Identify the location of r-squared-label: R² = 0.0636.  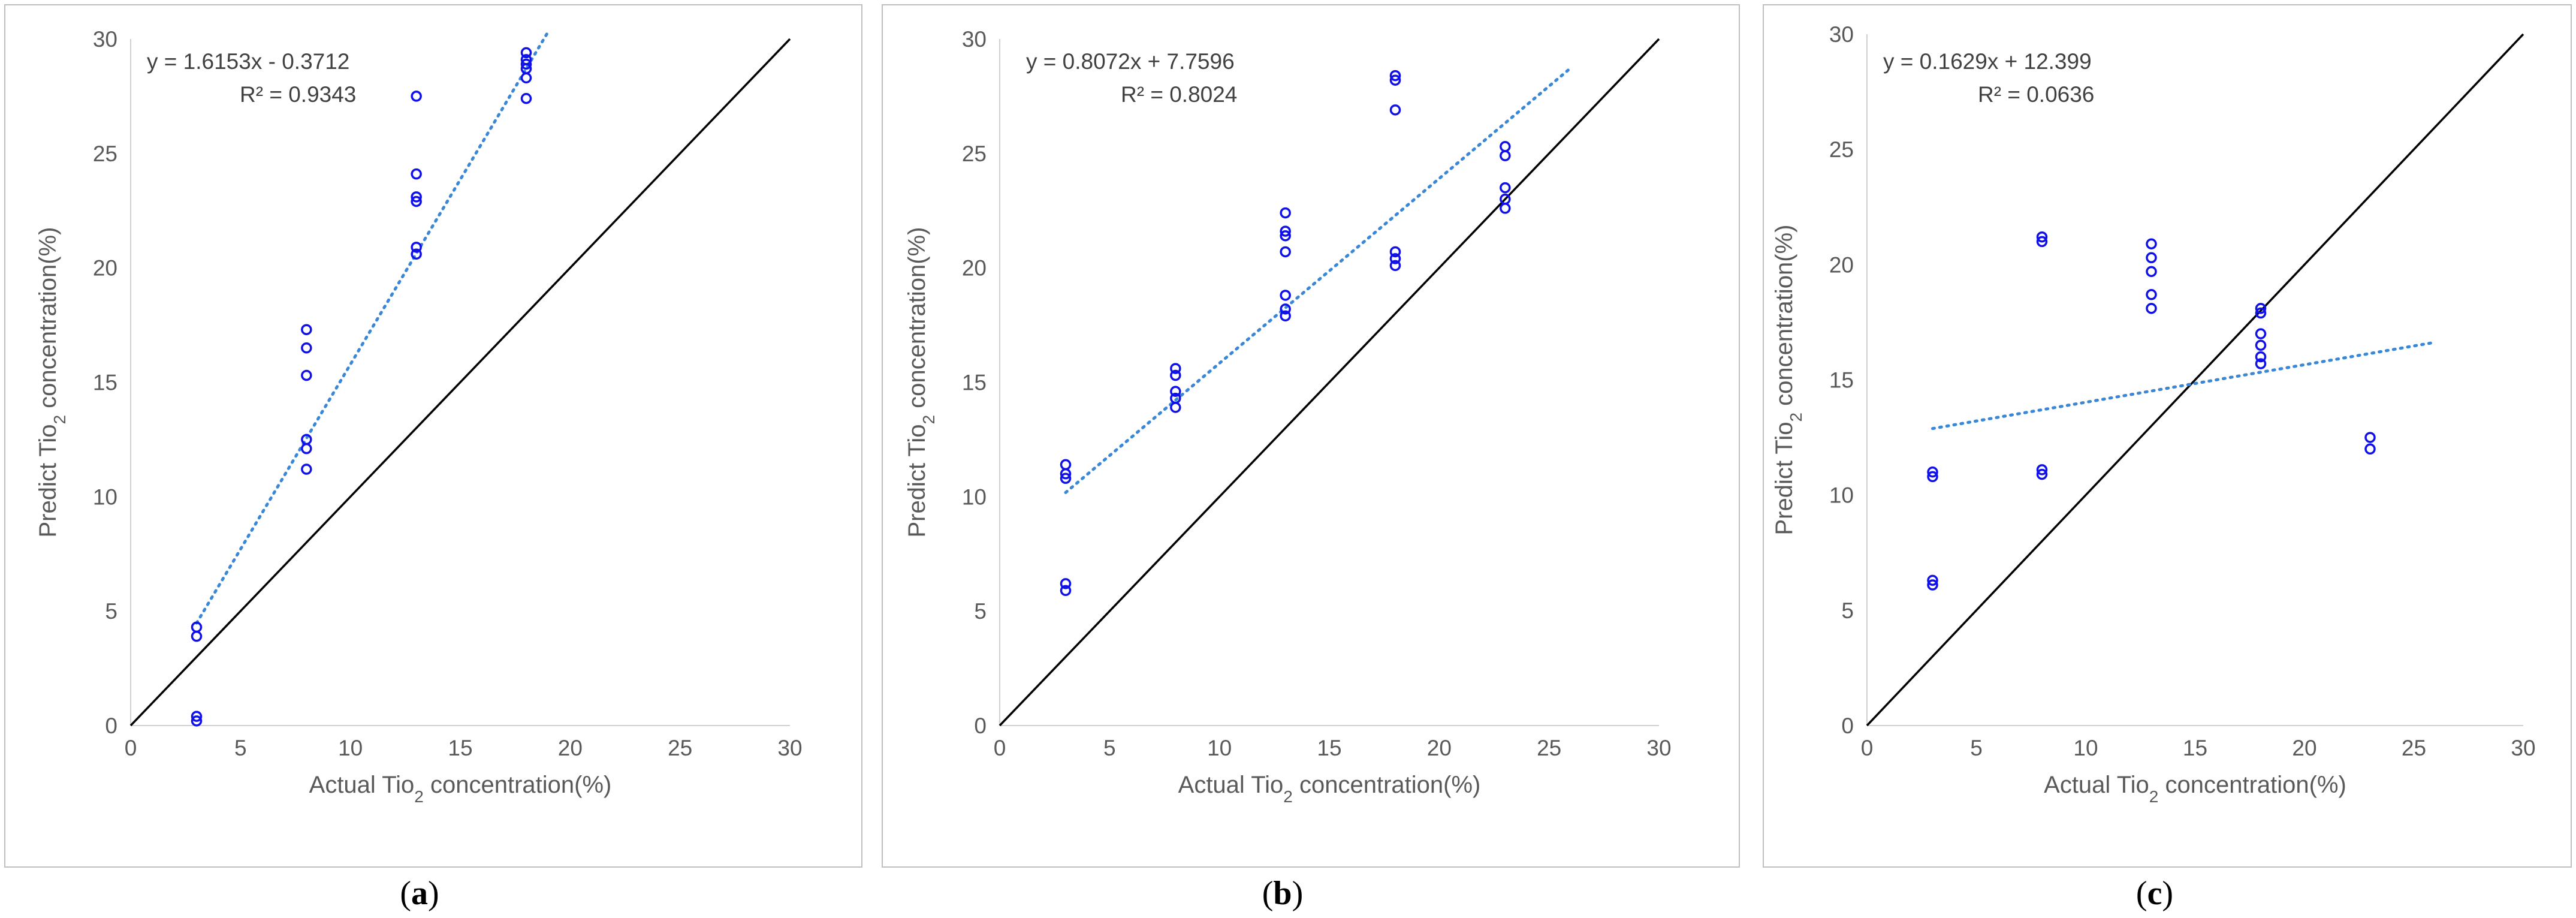
(2036, 94).